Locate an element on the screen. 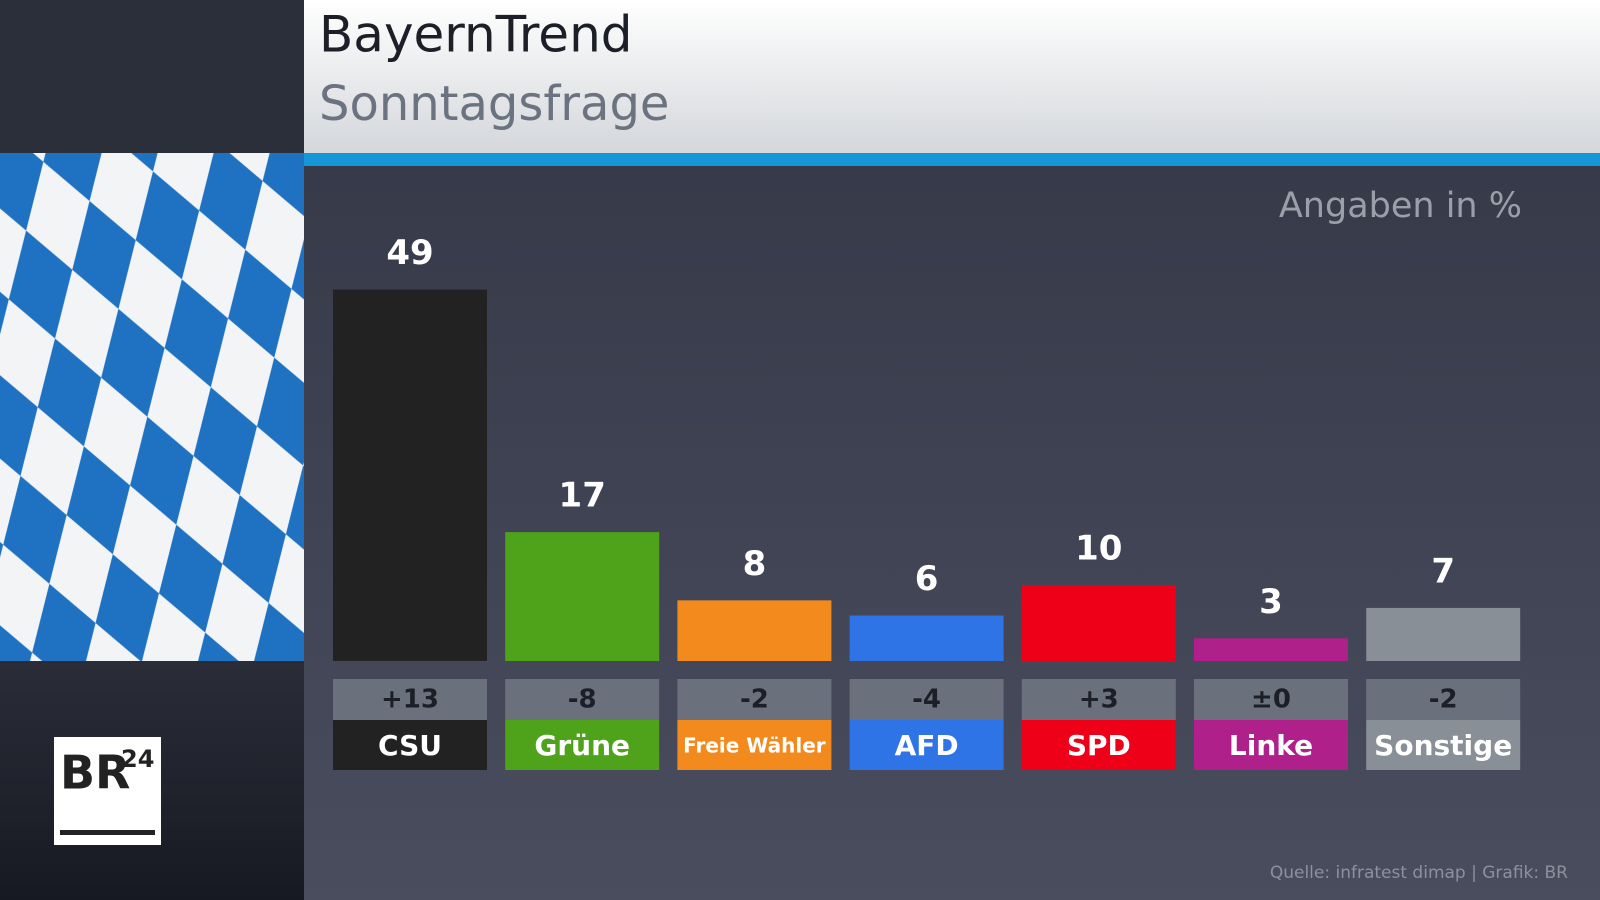 The height and width of the screenshot is (900, 1600). change-label: -8 is located at coordinates (582, 700).